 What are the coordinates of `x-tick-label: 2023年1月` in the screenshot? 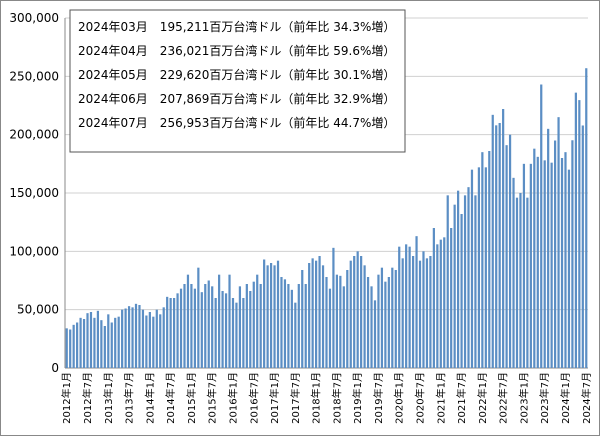 It's located at (523, 398).